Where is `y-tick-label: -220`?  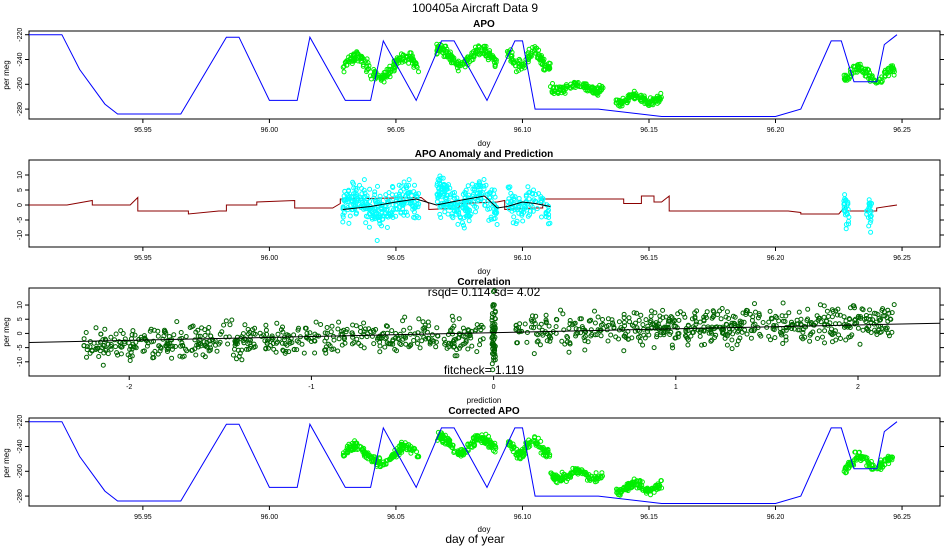
y-tick-label: -220 is located at coordinates (20, 35).